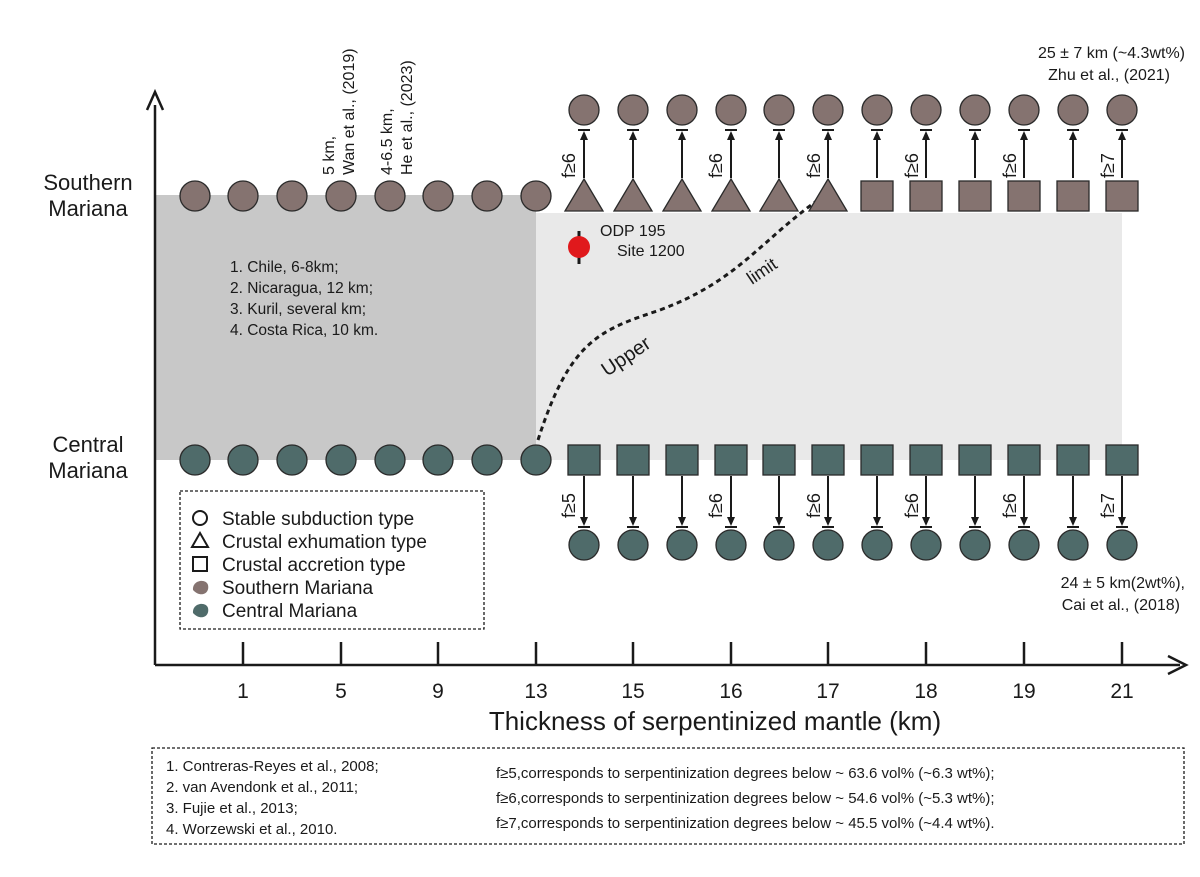  What do you see at coordinates (232, 808) in the screenshot?
I see `reference-item: 3. Fujie et al., 2013;` at bounding box center [232, 808].